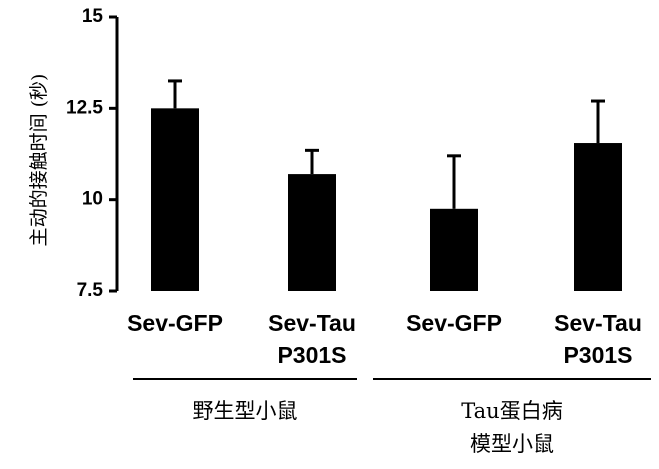  Describe the element at coordinates (92, 199) in the screenshot. I see `y-tick-label: 10` at that location.